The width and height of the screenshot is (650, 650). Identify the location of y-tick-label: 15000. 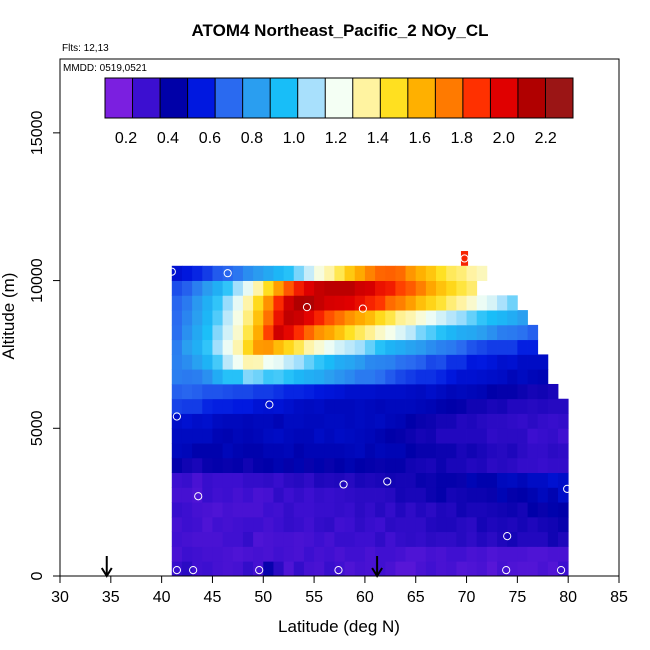
(37, 133).